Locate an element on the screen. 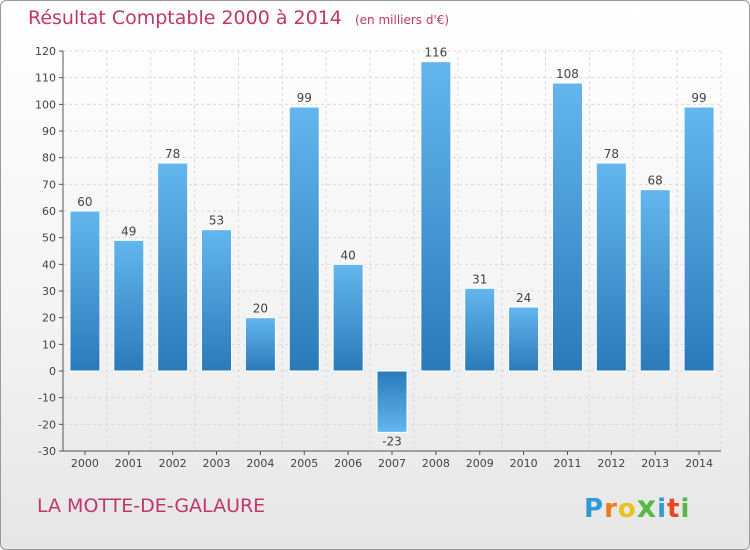 This screenshot has height=550, width=750. bar-2003 is located at coordinates (217, 300).